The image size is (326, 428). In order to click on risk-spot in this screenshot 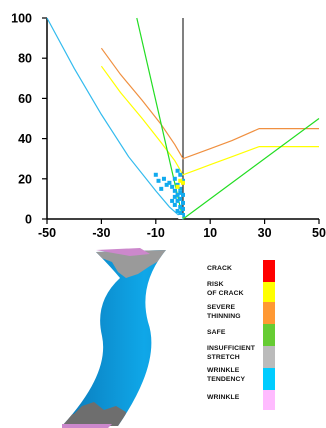, I will do `click(161, 336)`.